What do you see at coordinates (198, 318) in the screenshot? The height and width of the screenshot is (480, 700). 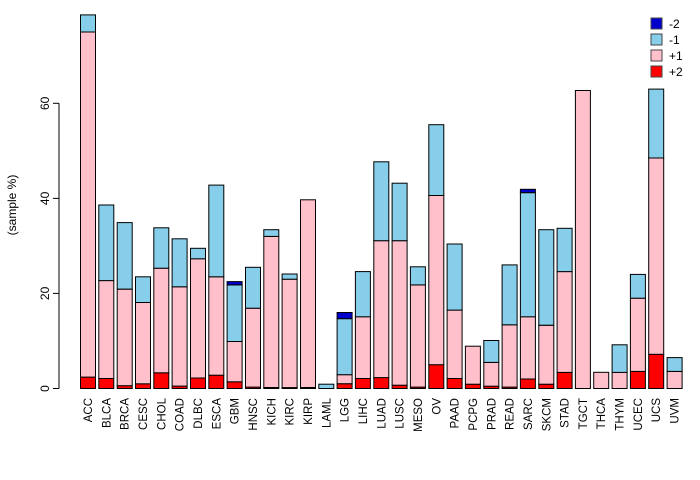 I see `bar-segment-DLBC-+1` at bounding box center [198, 318].